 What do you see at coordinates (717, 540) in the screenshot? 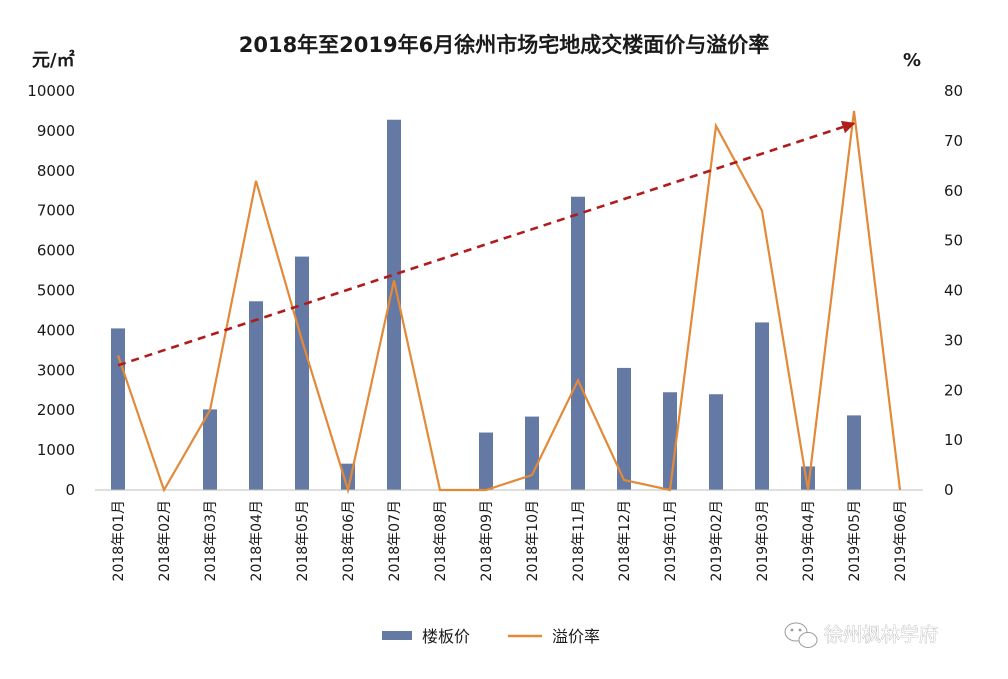
I see `category-label: 2019年02月` at bounding box center [717, 540].